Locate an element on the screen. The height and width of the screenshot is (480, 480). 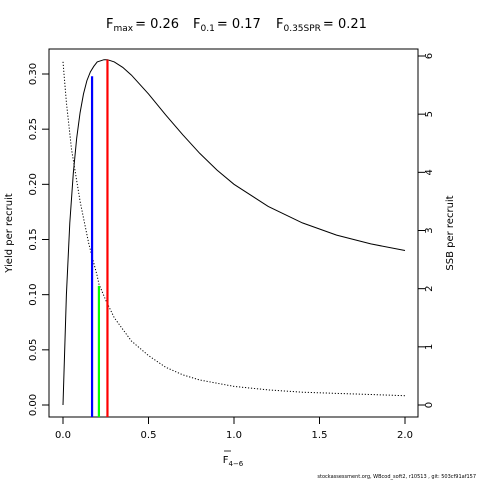
y-right-tick-label: 6 is located at coordinates (429, 56).